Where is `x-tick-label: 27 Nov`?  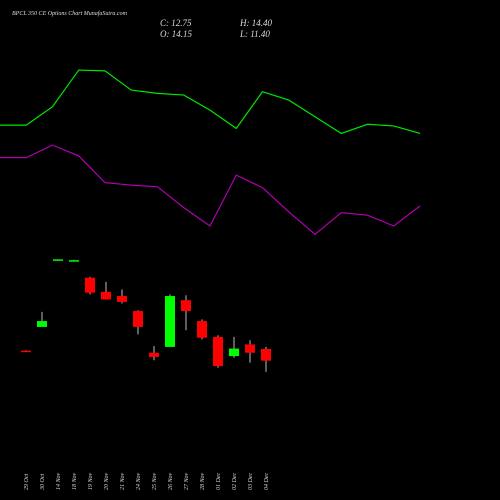
x-tick-label: 27 Nov is located at coordinates (187, 481).